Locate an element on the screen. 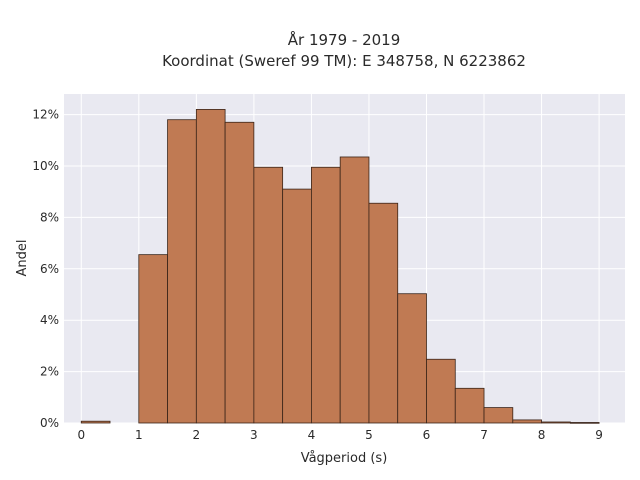  y-axis-ticks: 0% 2% 4% 6% 8% 10% 12% is located at coordinates (45, 269).